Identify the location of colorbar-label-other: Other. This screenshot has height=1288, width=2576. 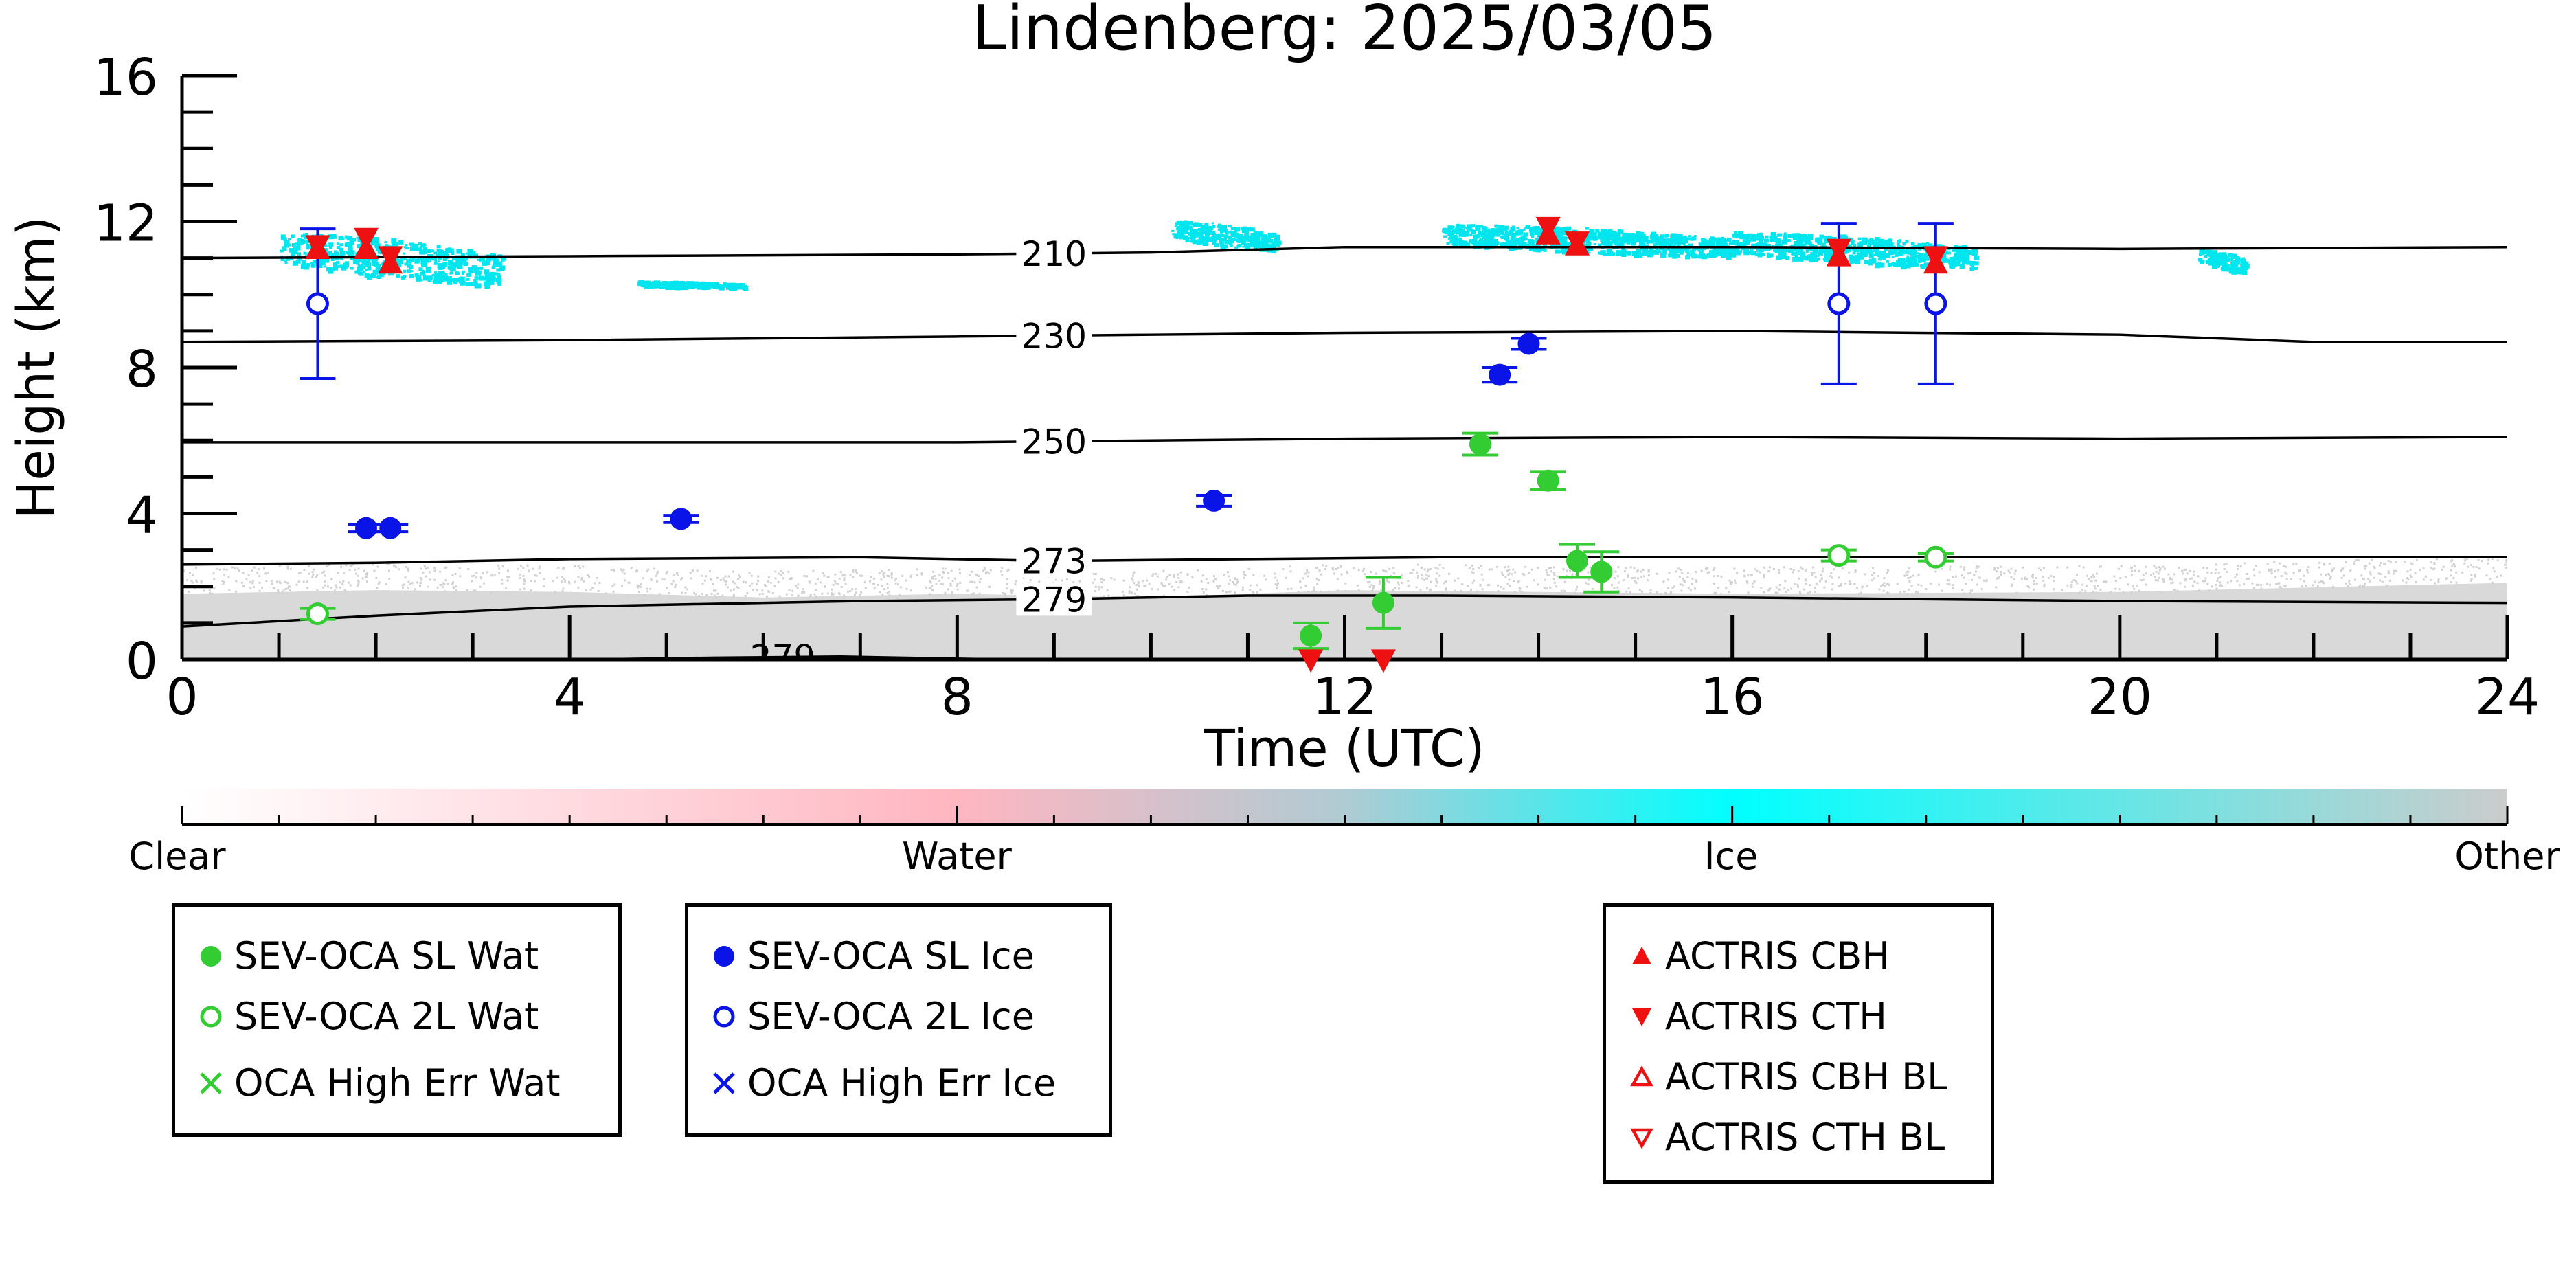
(2507, 856).